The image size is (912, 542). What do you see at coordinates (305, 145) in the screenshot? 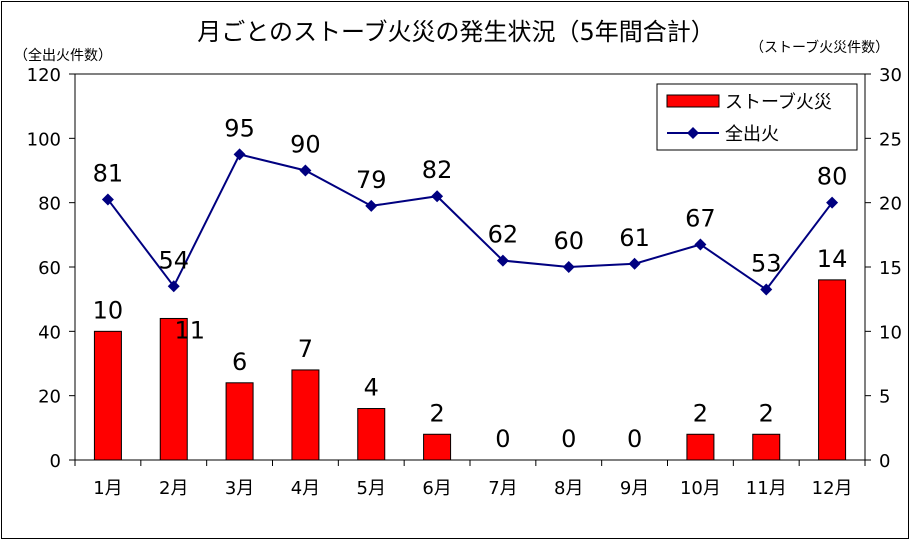
I see `line-data-label: 90` at bounding box center [305, 145].